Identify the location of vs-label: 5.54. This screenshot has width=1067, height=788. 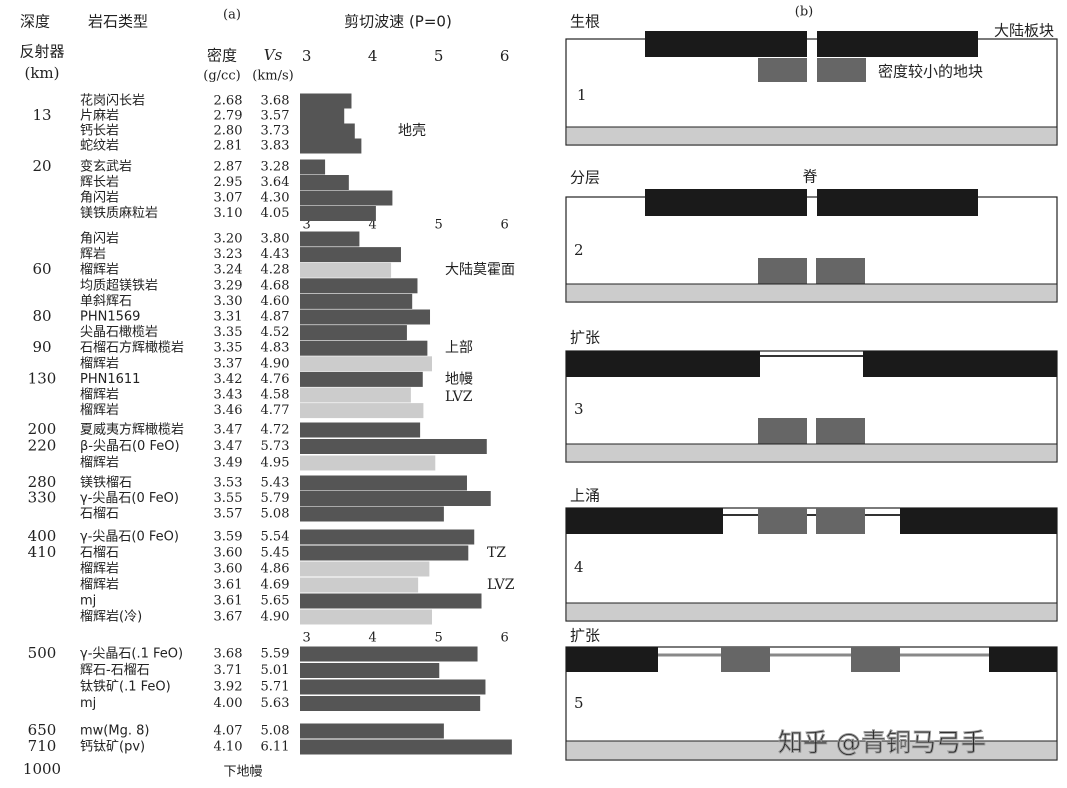
(275, 537).